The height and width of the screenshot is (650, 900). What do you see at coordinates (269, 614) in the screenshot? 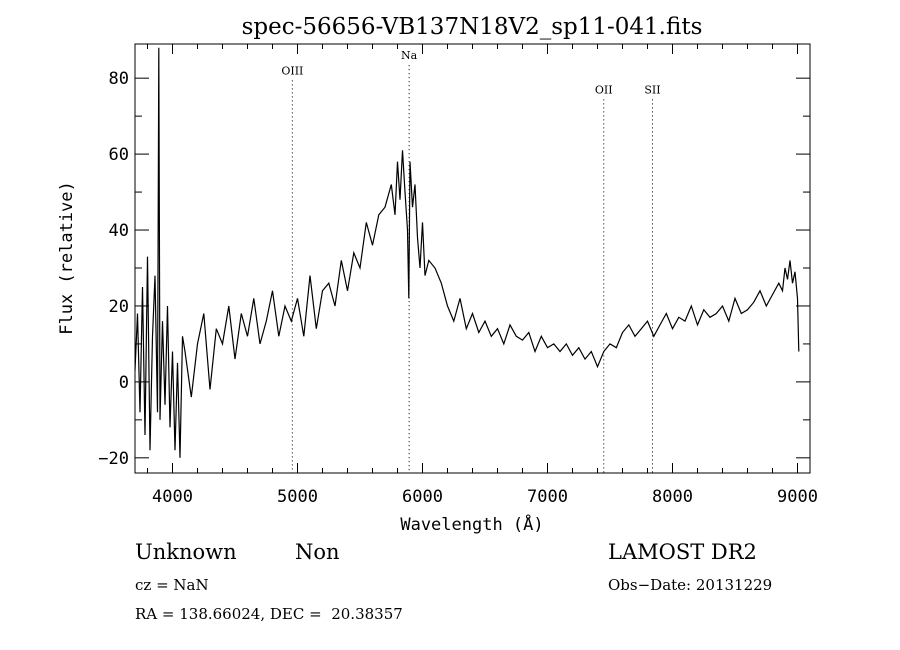
I see `ra-dec-coordinates: RA = 138.66024, DEC = 20.38357` at bounding box center [269, 614].